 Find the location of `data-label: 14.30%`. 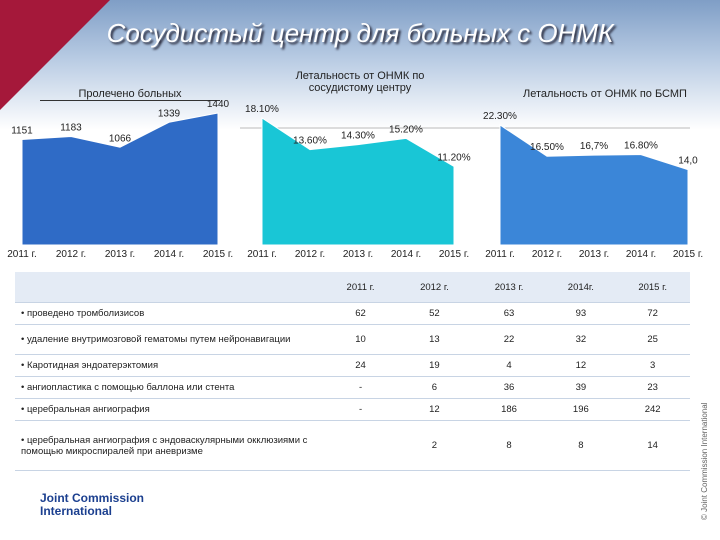

data-label: 14.30% is located at coordinates (358, 136).